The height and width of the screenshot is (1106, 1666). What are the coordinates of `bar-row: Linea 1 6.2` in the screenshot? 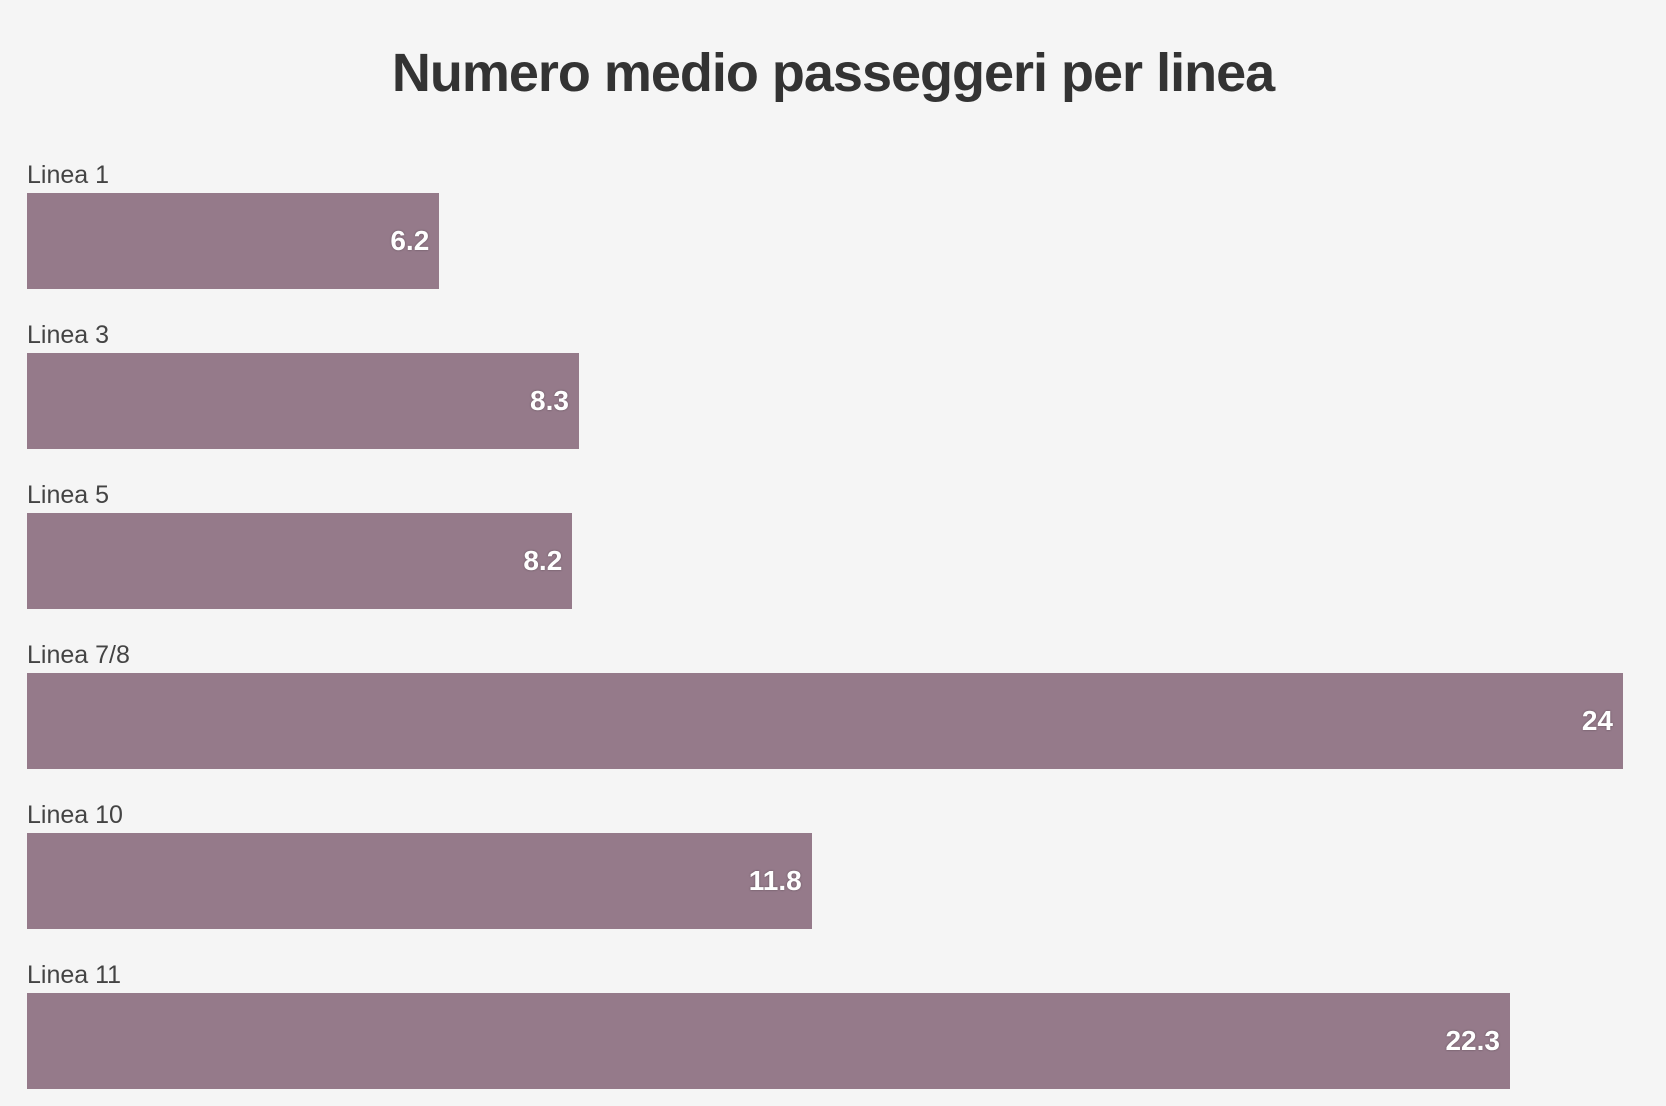 It's located at (832, 230).